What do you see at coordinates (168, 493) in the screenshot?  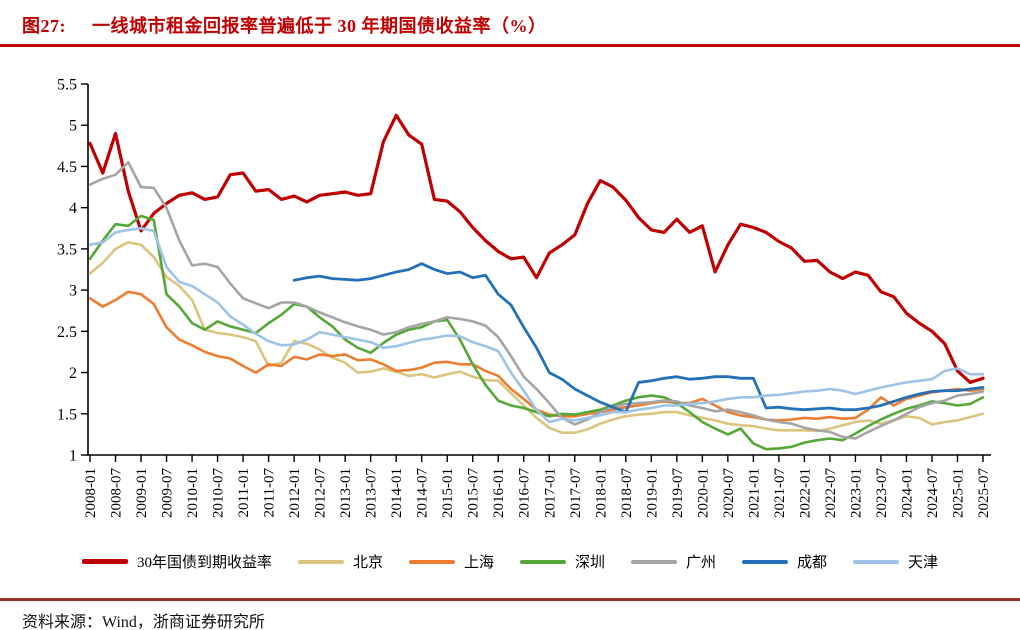 I see `x-tick-label: 2009-07` at bounding box center [168, 493].